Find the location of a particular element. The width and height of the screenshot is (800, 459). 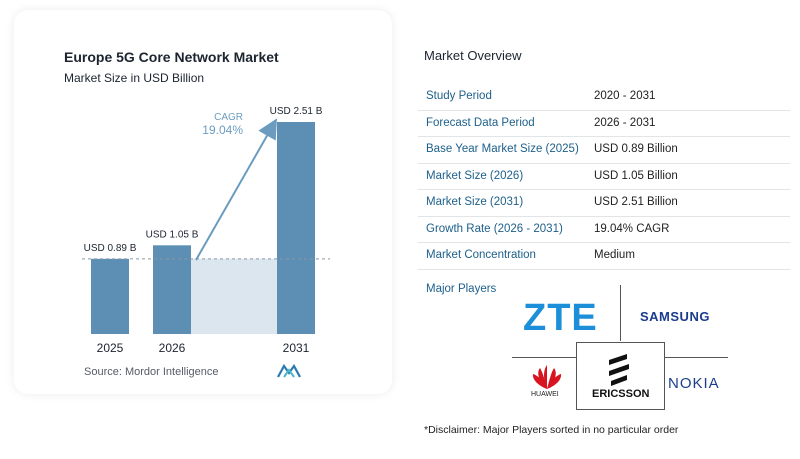

overview-row: Market Size (2026) USD 1.05 Billion is located at coordinates (604, 177).